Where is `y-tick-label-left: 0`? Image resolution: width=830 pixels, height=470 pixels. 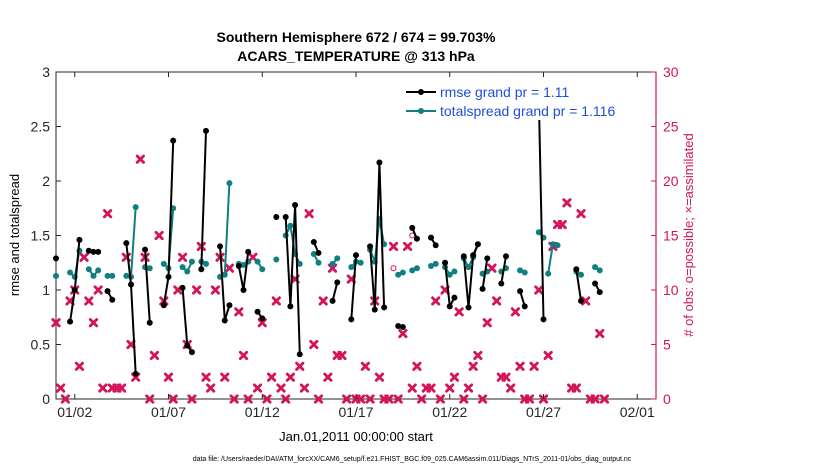
y-tick-label-left: 0 is located at coordinates (46, 399).